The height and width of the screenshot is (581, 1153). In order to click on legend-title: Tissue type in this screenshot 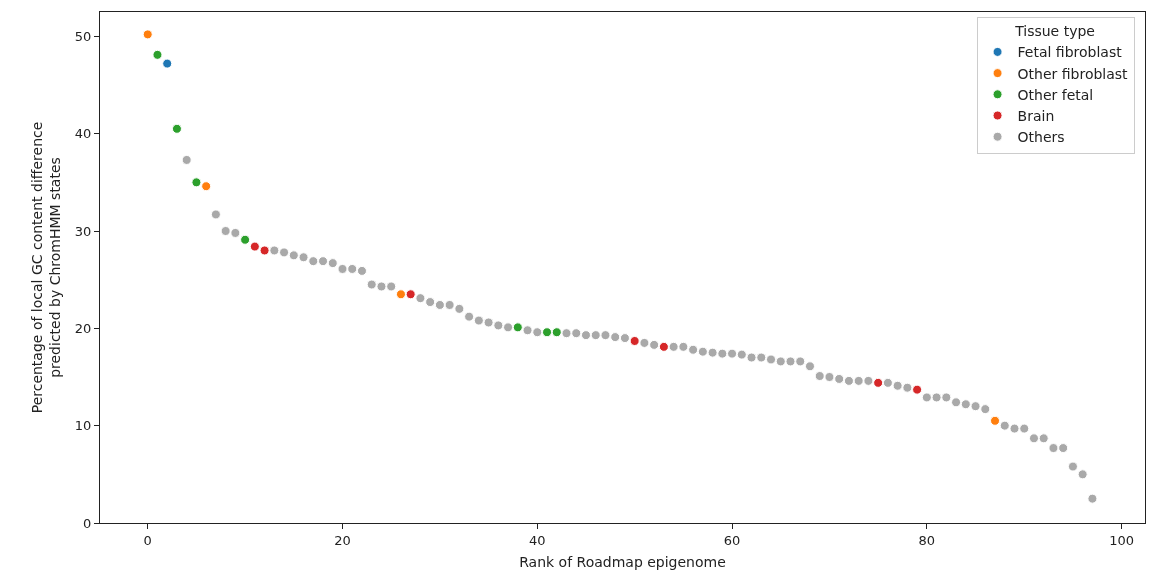, I will do `click(1054, 31)`.